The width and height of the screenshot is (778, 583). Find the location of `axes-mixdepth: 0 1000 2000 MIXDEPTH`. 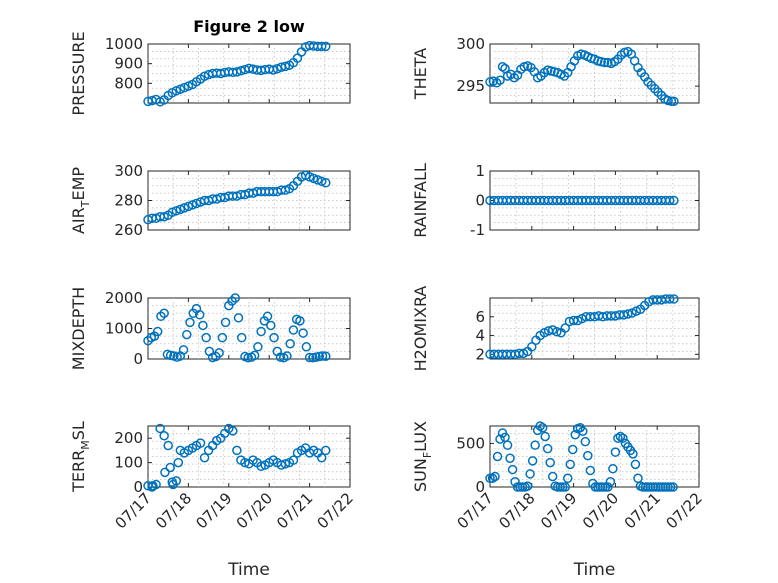

axes-mixdepth: 0 1000 2000 MIXDEPTH is located at coordinates (210, 328).